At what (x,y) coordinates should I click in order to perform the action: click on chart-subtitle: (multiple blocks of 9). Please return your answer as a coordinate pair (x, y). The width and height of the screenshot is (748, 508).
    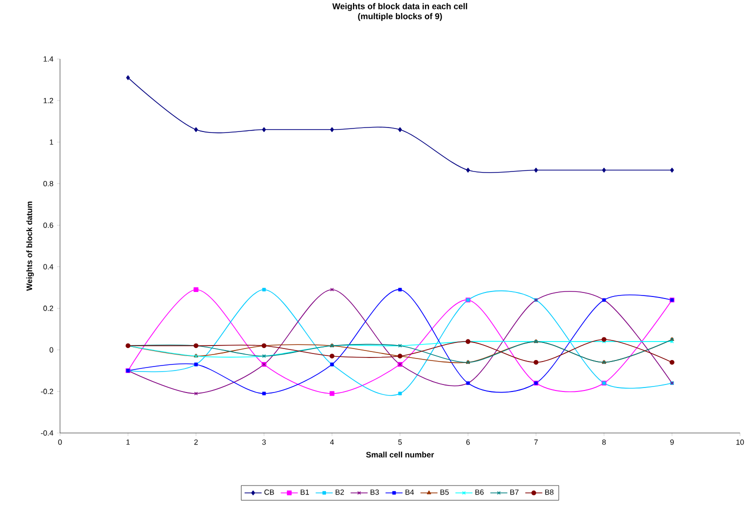
    Looking at the image, I should click on (400, 17).